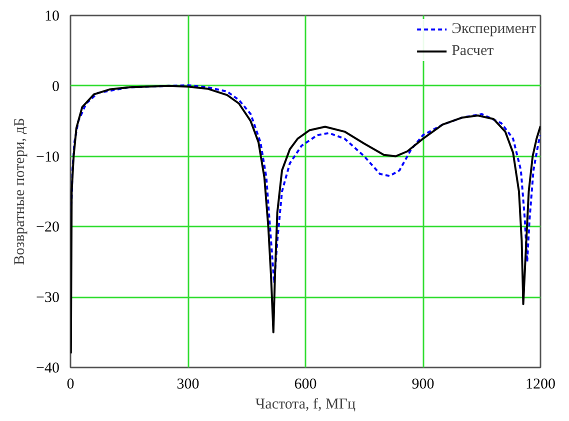  I want to click on x-tick-label: 300, so click(188, 384).